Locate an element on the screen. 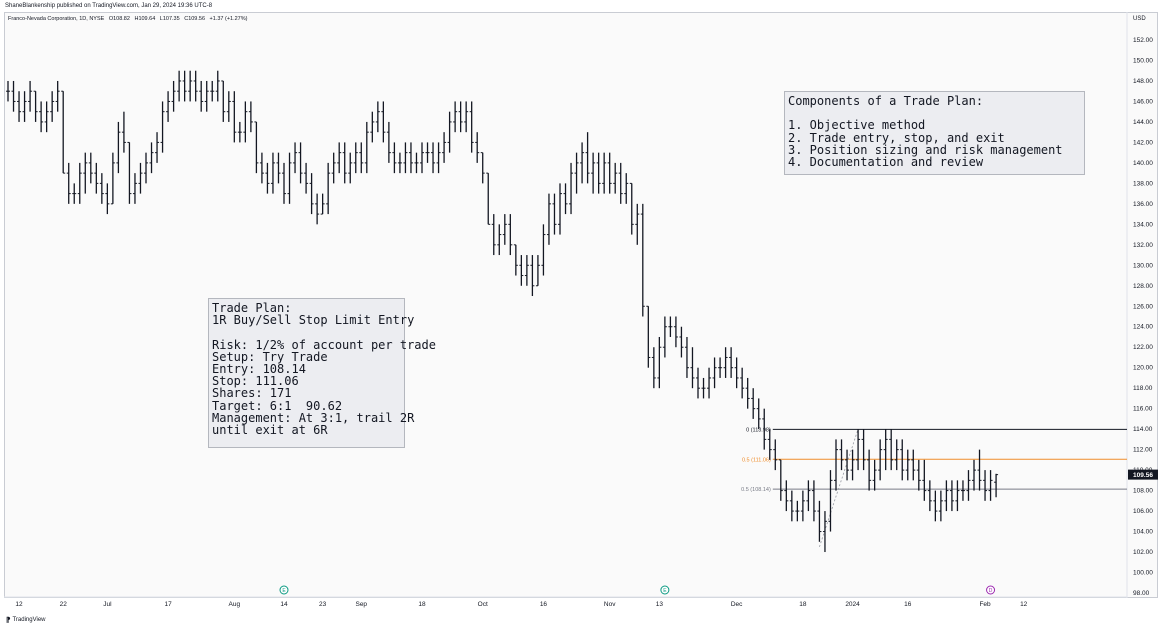 The height and width of the screenshot is (628, 1163). y-tick-label: 128.00 is located at coordinates (1143, 286).